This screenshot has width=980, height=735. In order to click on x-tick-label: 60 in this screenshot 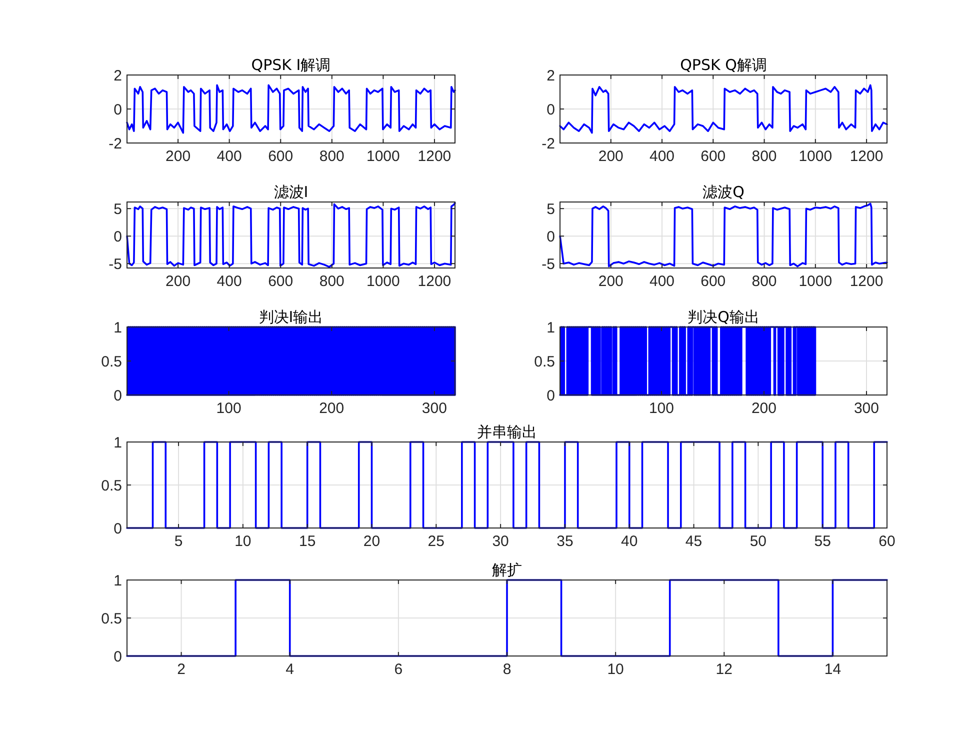, I will do `click(887, 541)`.